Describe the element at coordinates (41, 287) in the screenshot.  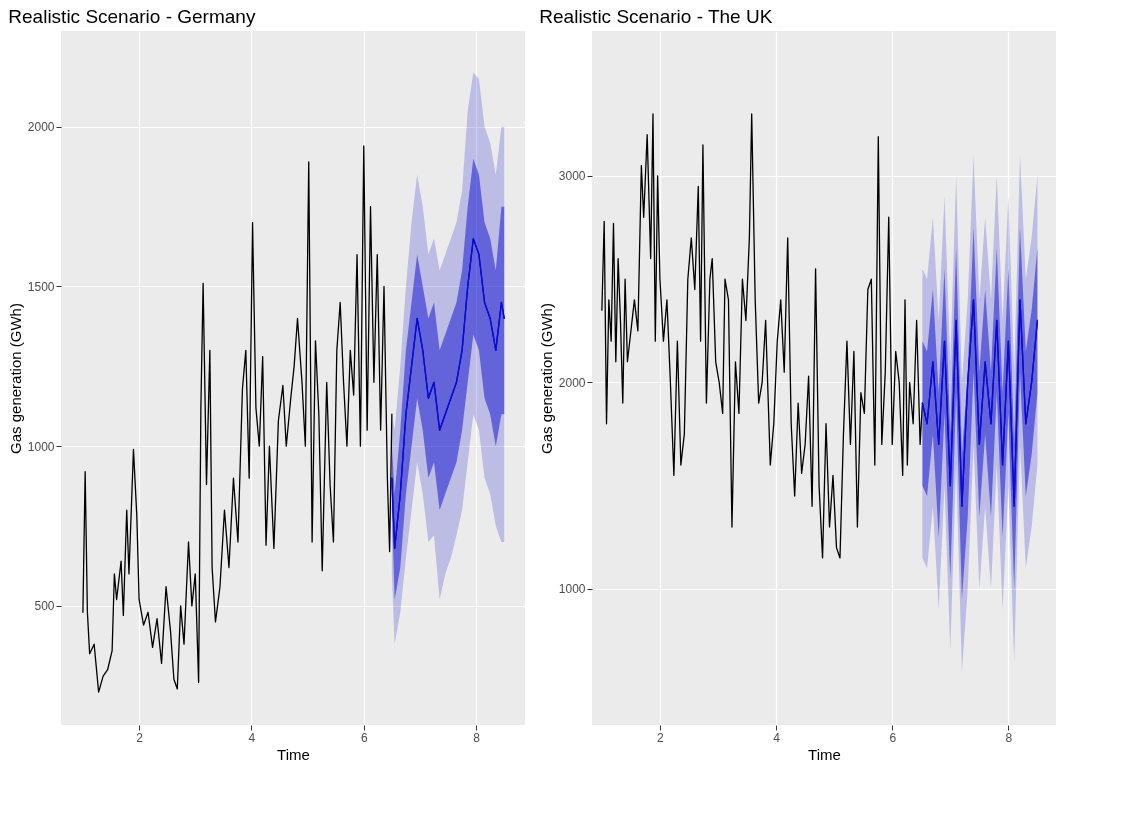
I see `y-tick-label: 1500` at that location.